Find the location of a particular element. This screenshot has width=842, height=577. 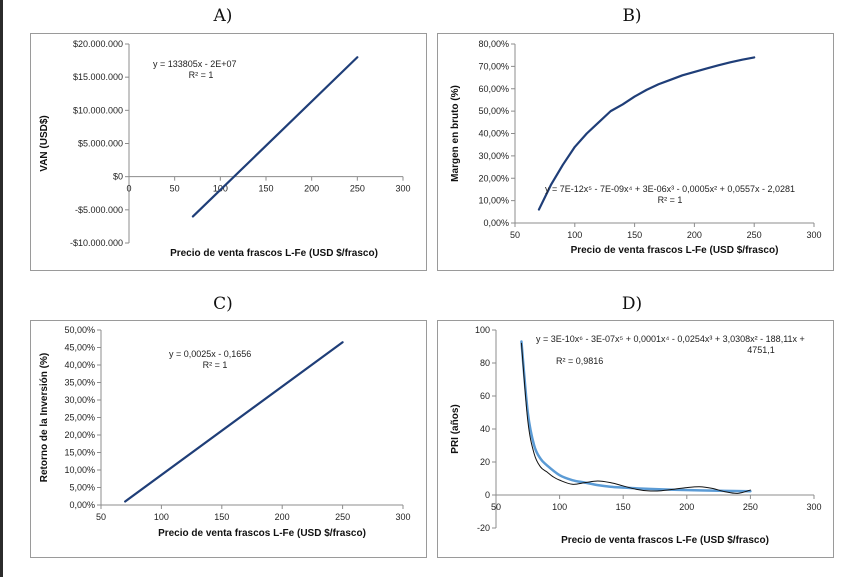

y-tick-label: $5.000.000 is located at coordinates (100, 144).